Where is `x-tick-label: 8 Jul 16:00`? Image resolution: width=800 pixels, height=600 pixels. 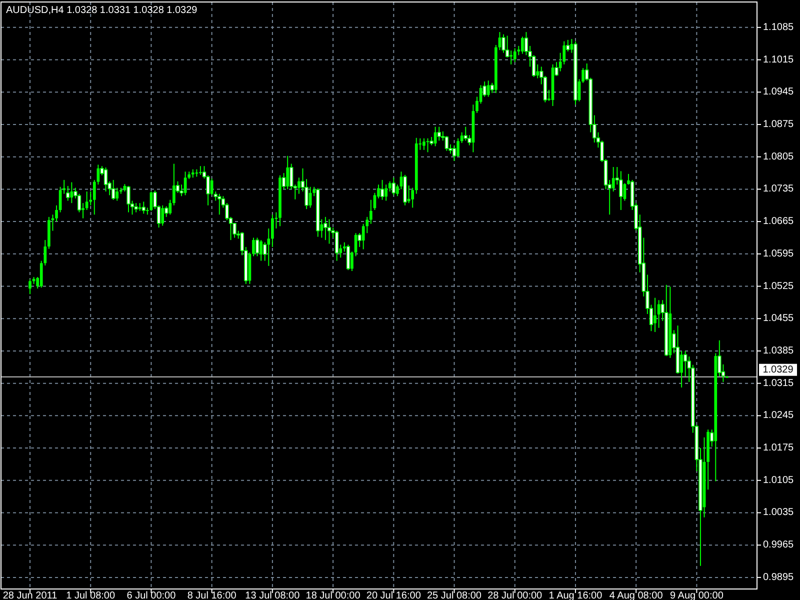 x-tick-label: 8 Jul 16:00 is located at coordinates (212, 595).